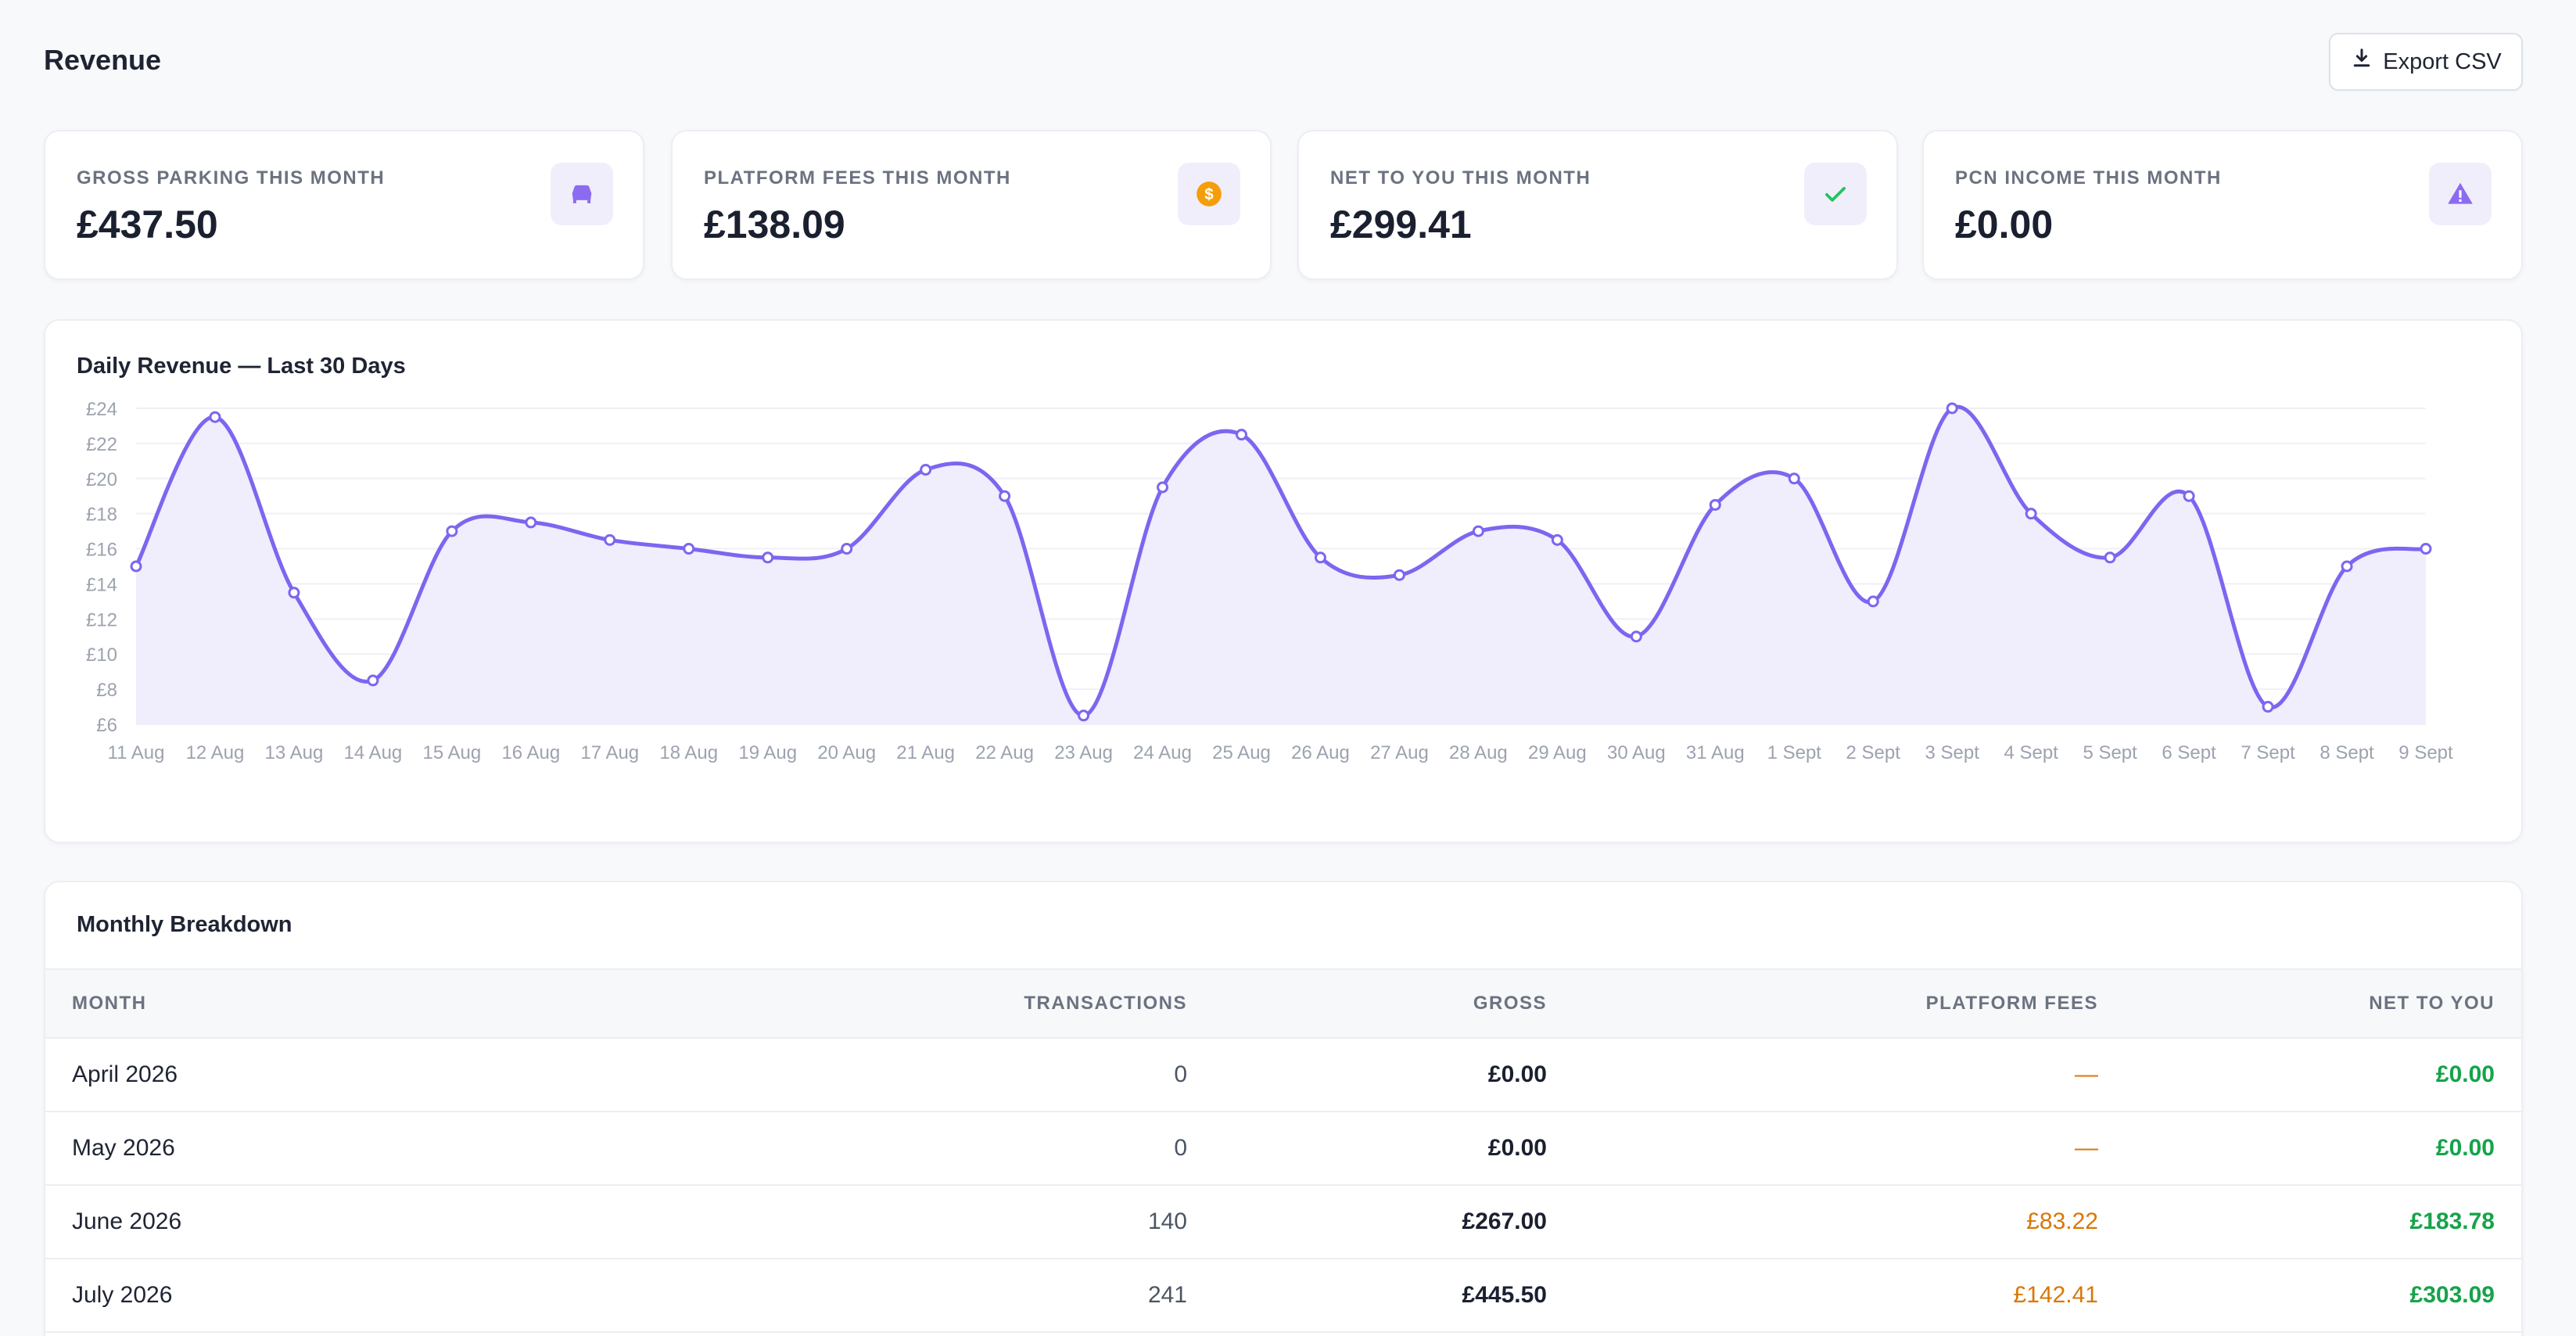 Image resolution: width=2576 pixels, height=1336 pixels. I want to click on chart-title: Daily Revenue — Last 30 Days, so click(241, 366).